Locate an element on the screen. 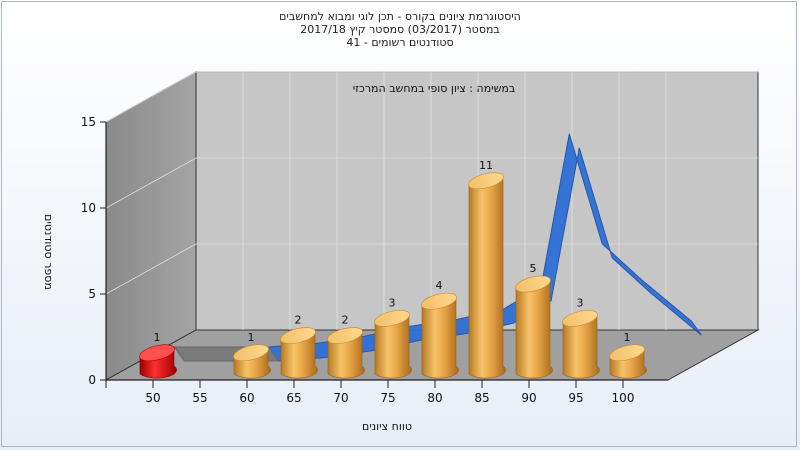 The height and width of the screenshot is (450, 800). side-wall is located at coordinates (151, 226).